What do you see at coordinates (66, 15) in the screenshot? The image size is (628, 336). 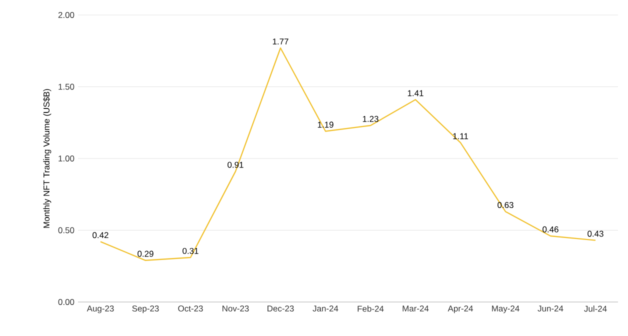 I see `y-tick-label: 2.00` at bounding box center [66, 15].